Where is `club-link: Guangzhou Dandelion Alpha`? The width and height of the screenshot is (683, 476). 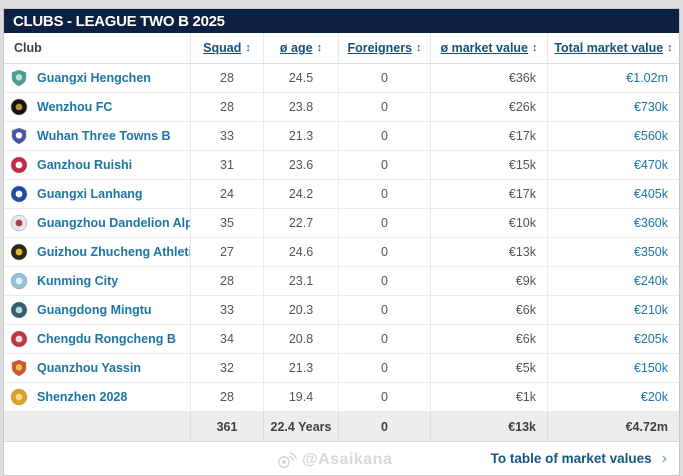
club-link: Guangzhou Dandelion Alpha is located at coordinates (113, 223).